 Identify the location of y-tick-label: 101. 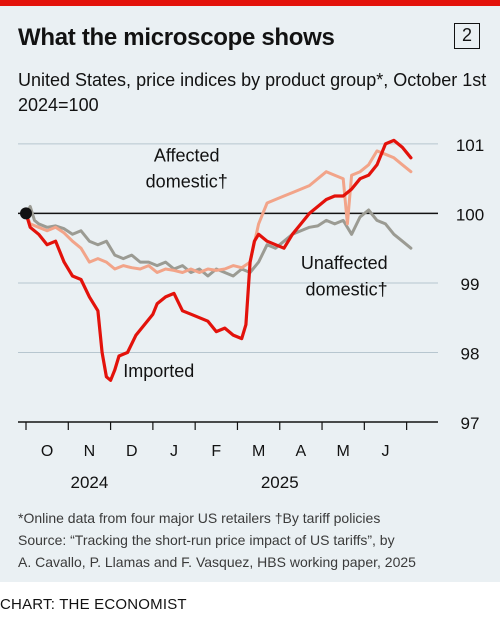
(470, 145).